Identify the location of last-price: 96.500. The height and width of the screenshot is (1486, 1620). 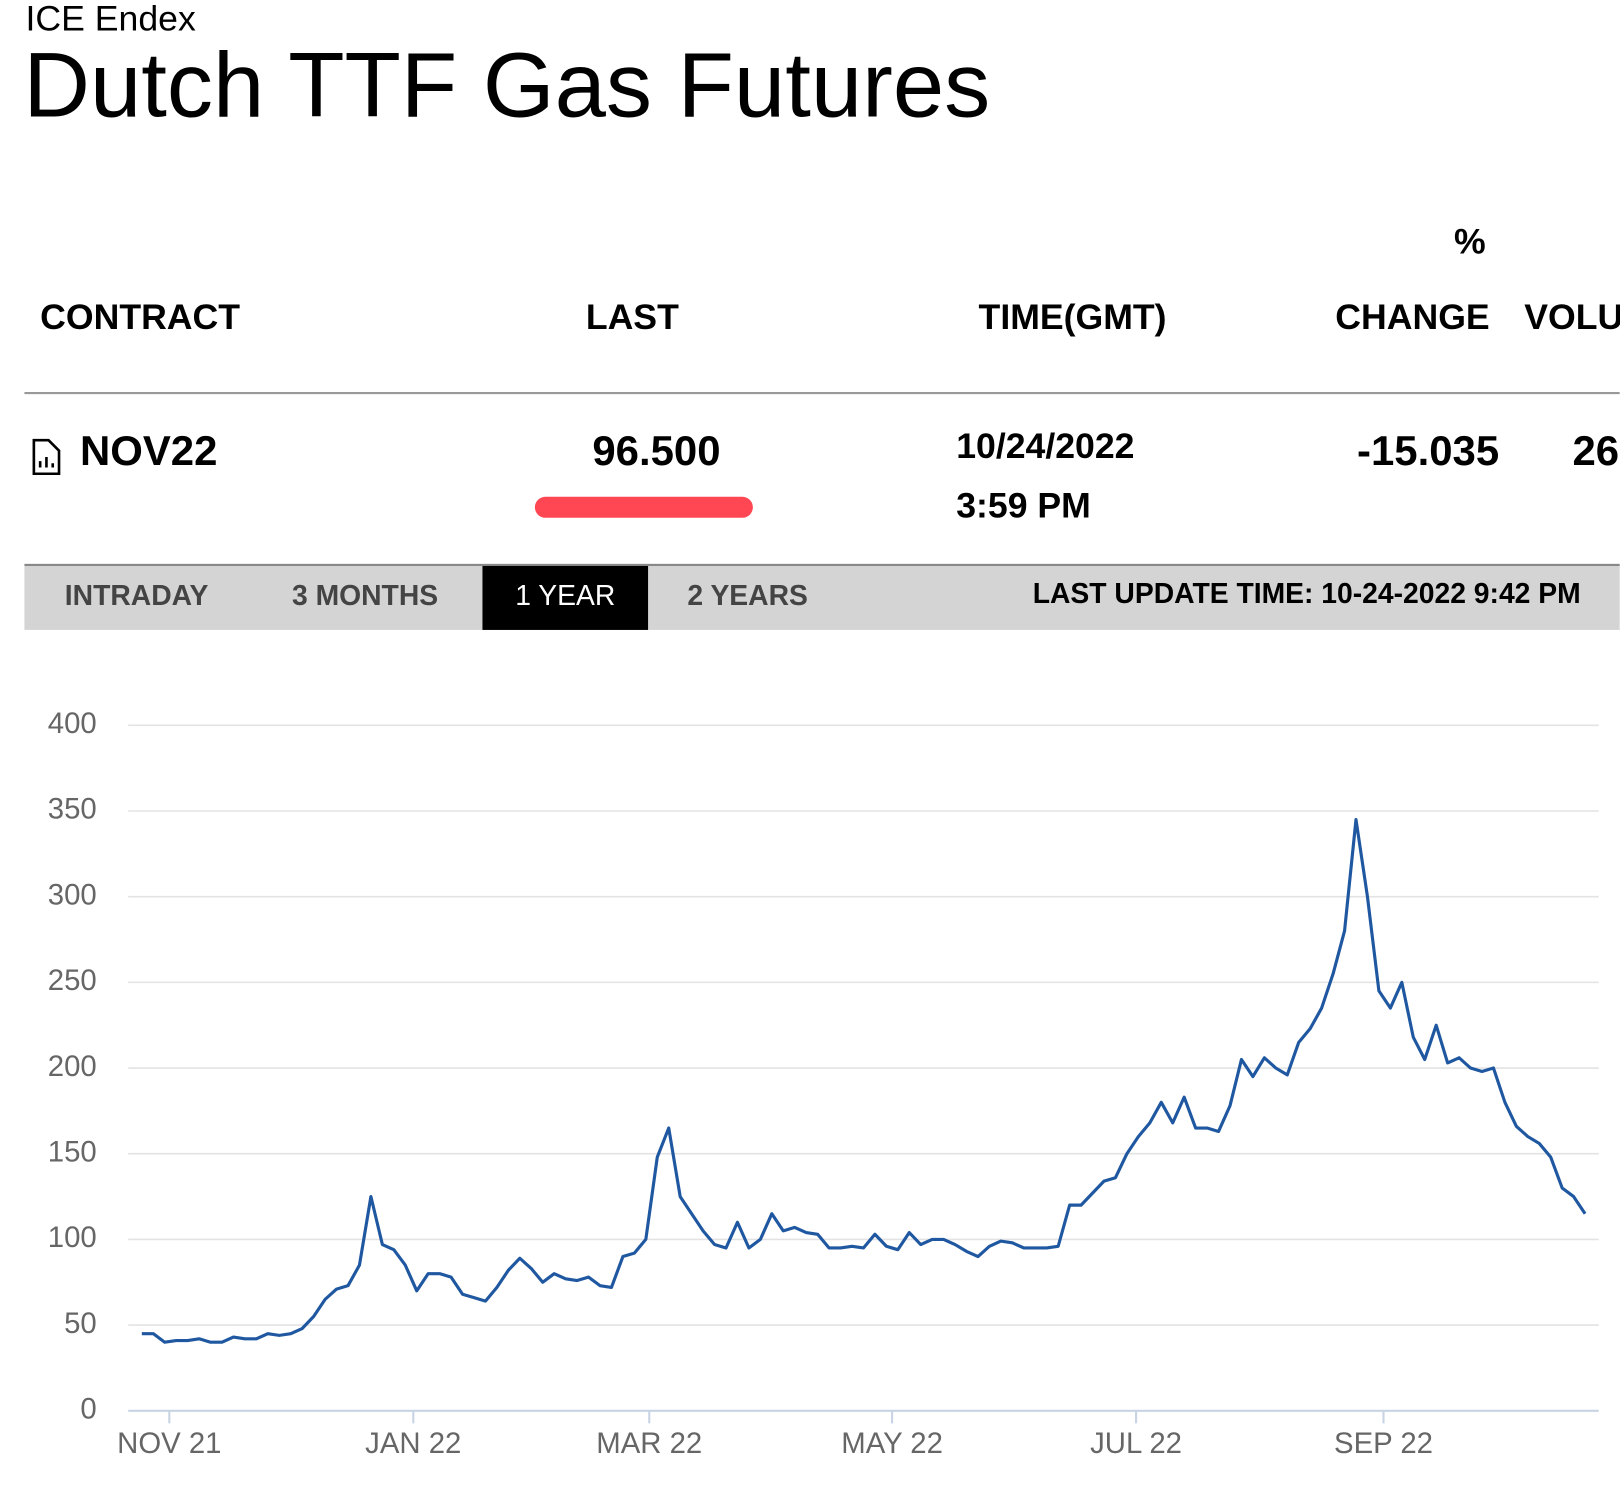
(656, 450).